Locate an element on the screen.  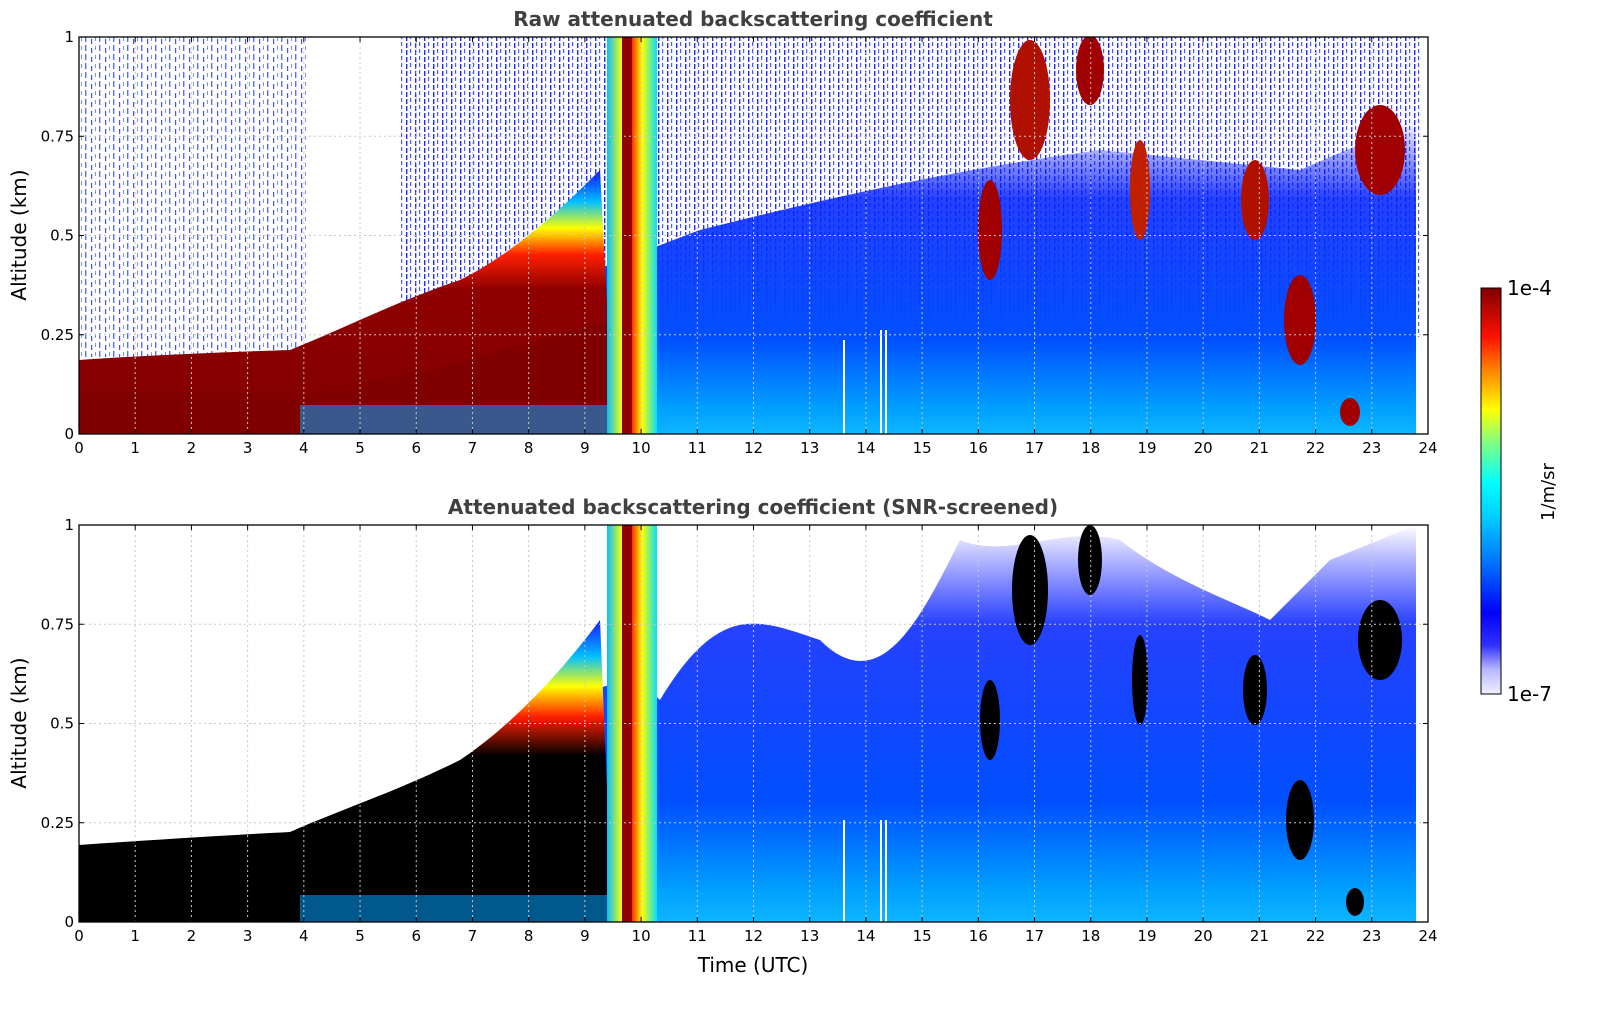
colorbar-unit-label: 1/m/sr is located at coordinates (1548, 491).